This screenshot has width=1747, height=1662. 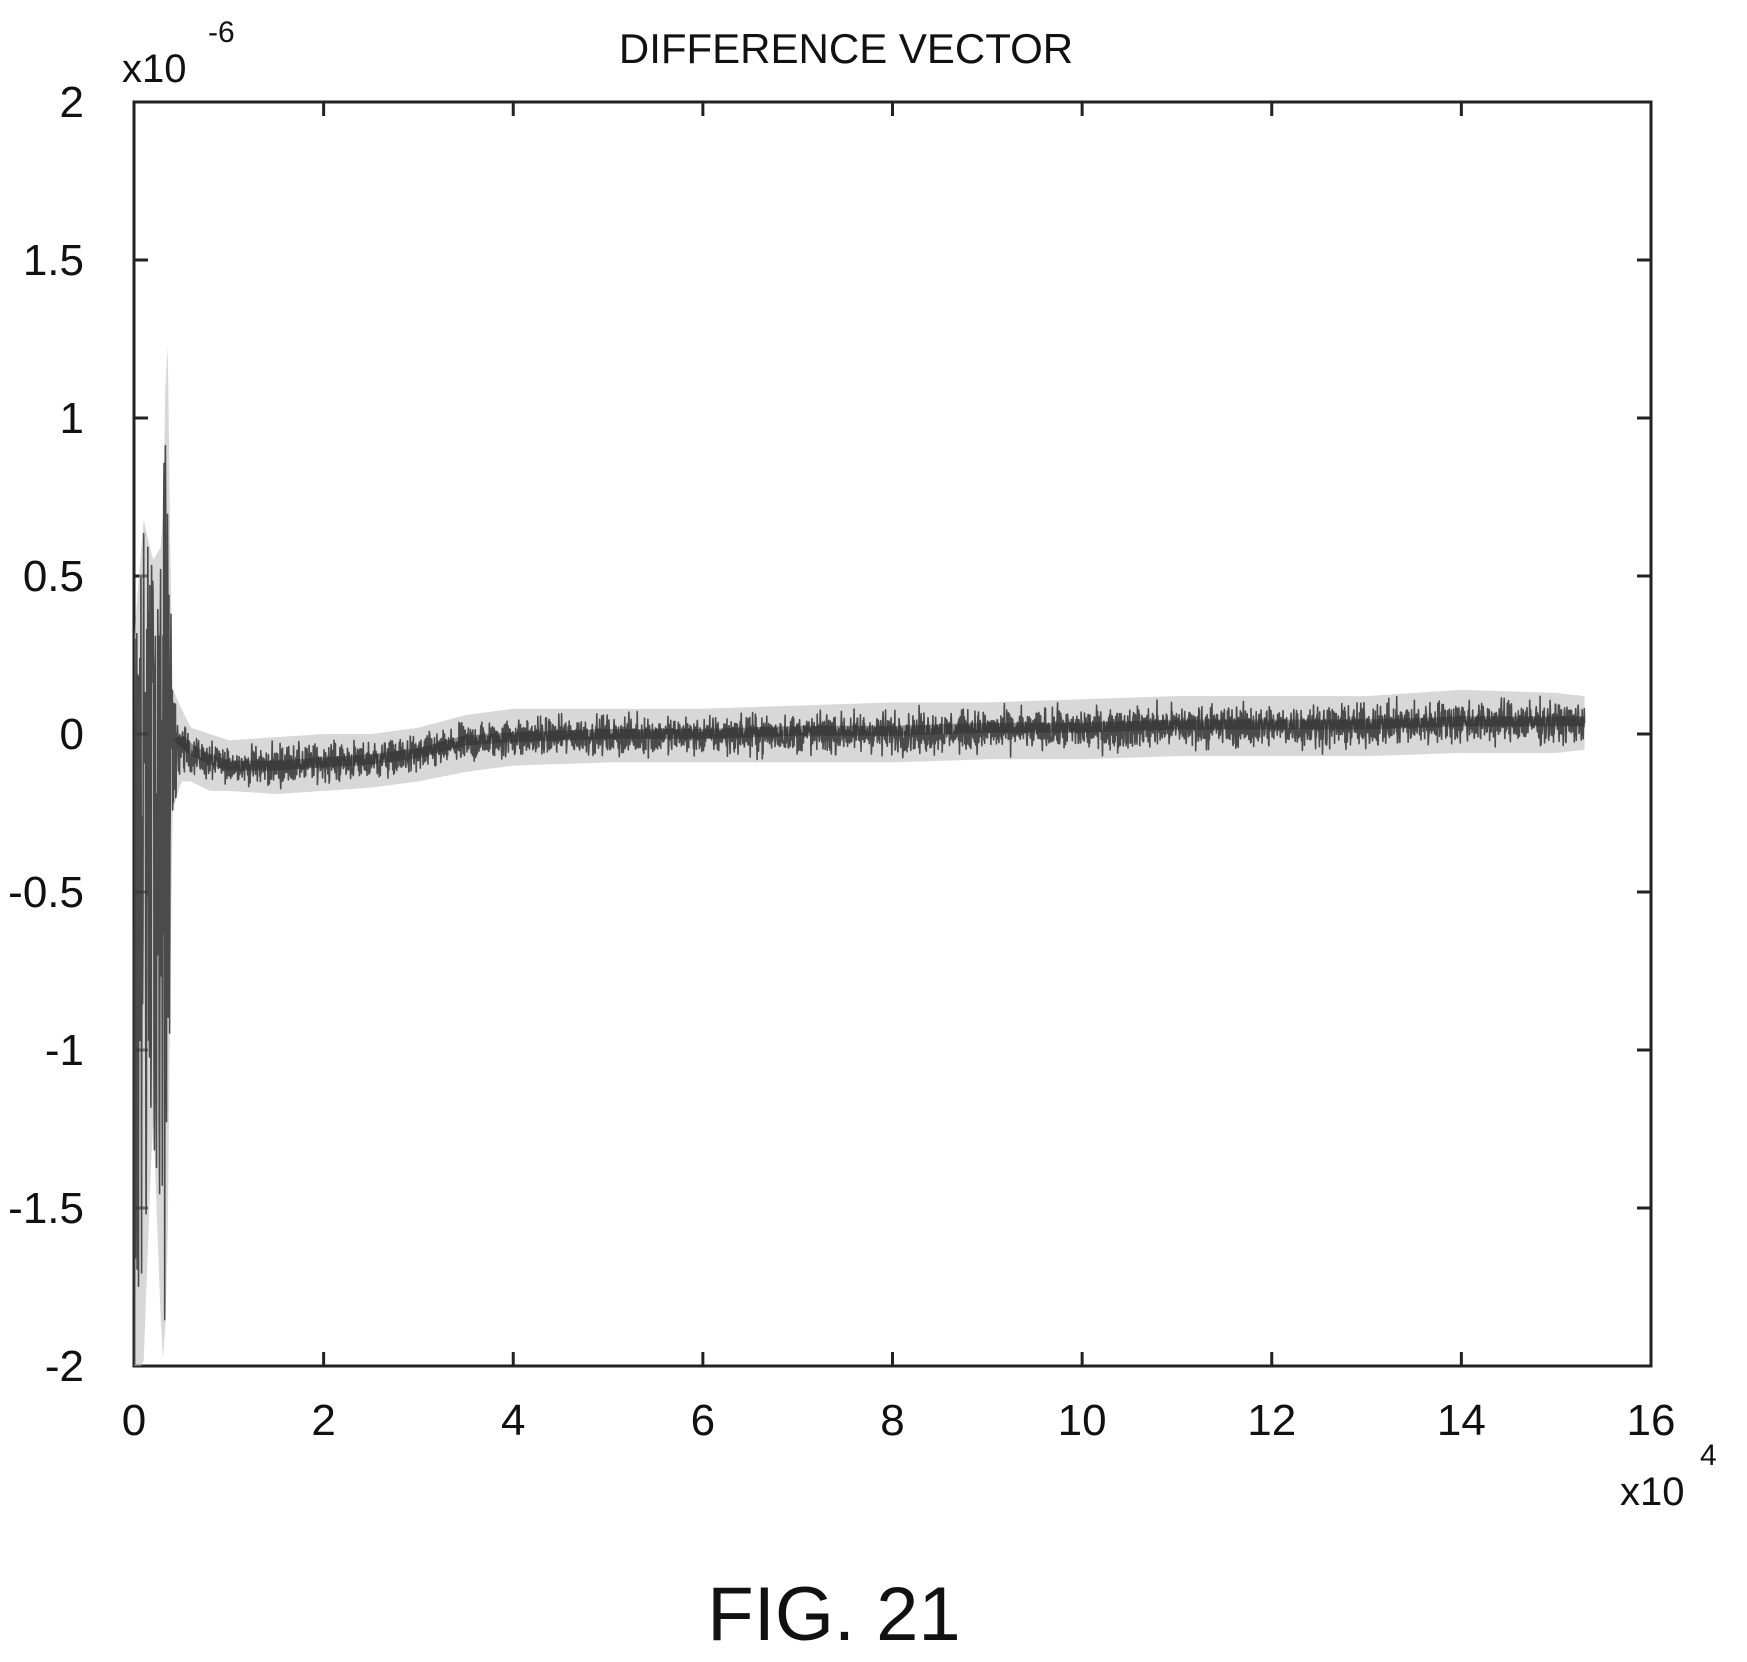 What do you see at coordinates (154, 69) in the screenshot?
I see `y-axis-multiplier: x10` at bounding box center [154, 69].